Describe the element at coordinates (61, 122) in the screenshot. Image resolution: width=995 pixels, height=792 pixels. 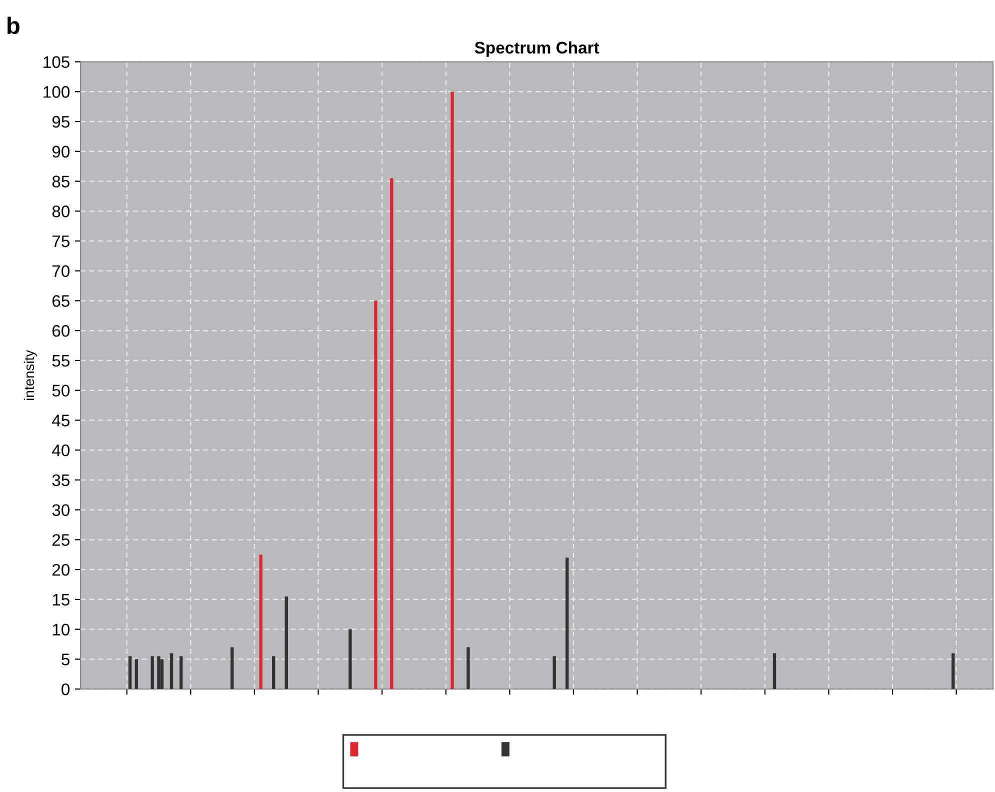
I see `y-tick-label: 95` at that location.